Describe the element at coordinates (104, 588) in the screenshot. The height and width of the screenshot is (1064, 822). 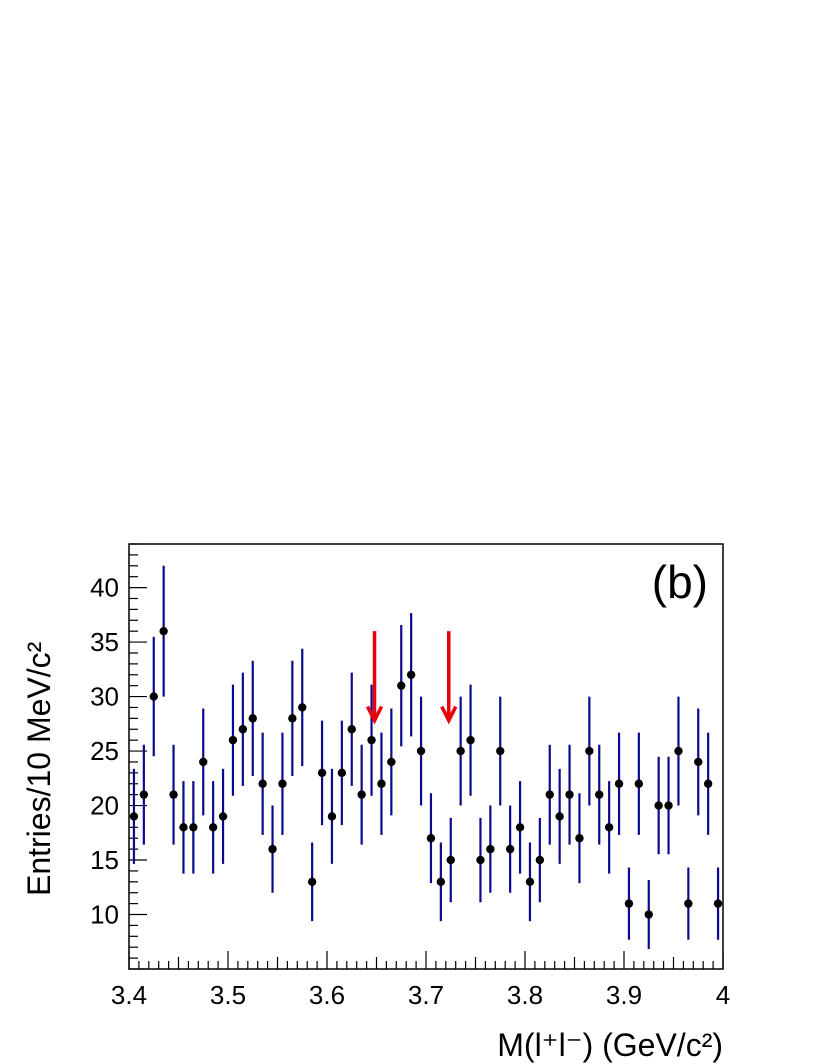
I see `y-tick-label: 40` at that location.